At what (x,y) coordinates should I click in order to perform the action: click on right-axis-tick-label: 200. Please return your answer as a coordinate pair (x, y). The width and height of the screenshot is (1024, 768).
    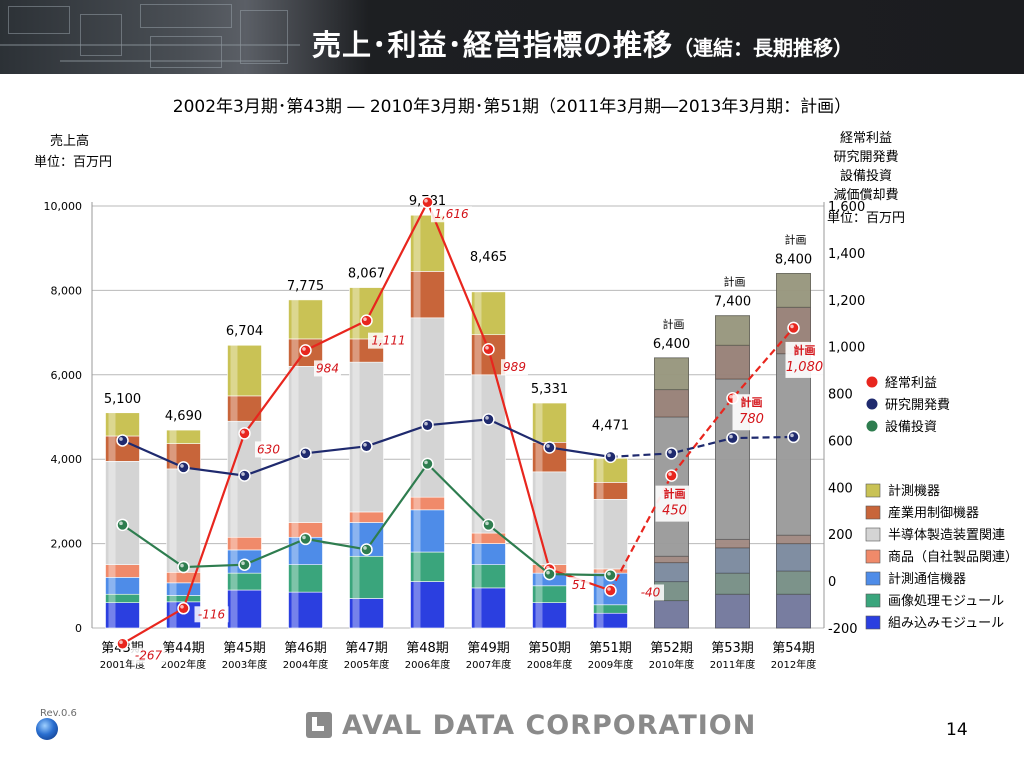
    Looking at the image, I should click on (840, 535).